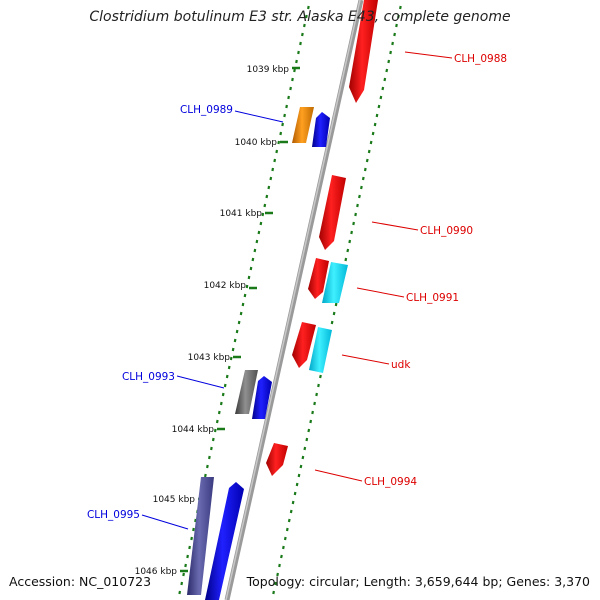 This screenshot has height=600, width=600. Describe the element at coordinates (200, 536) in the screenshot. I see `gene-arrow-purple` at that location.